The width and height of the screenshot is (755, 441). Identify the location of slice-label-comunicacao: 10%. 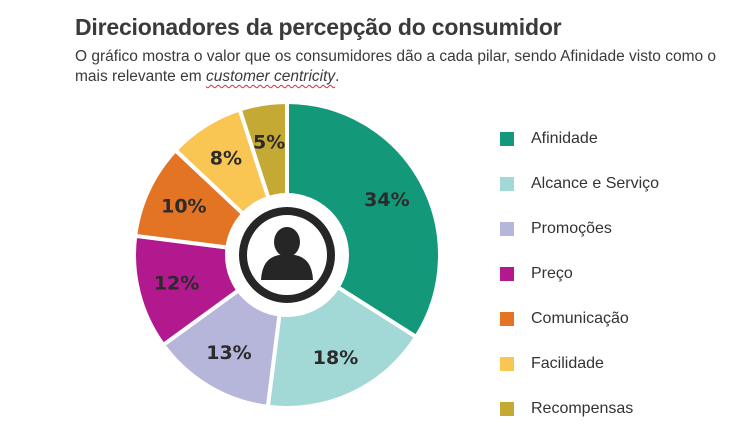
(183, 206).